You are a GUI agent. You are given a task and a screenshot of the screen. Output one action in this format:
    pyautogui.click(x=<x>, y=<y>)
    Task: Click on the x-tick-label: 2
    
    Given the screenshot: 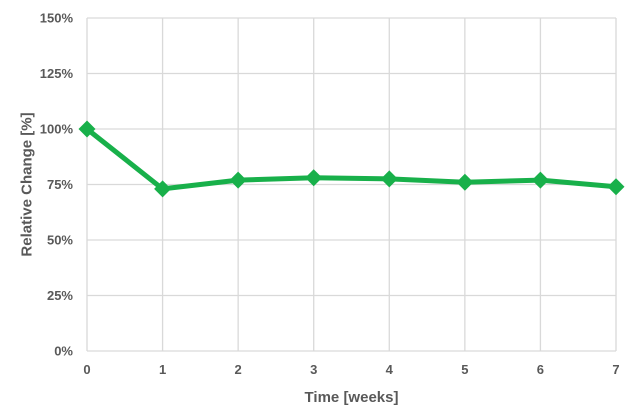 What is the action you would take?
    pyautogui.click(x=238, y=369)
    